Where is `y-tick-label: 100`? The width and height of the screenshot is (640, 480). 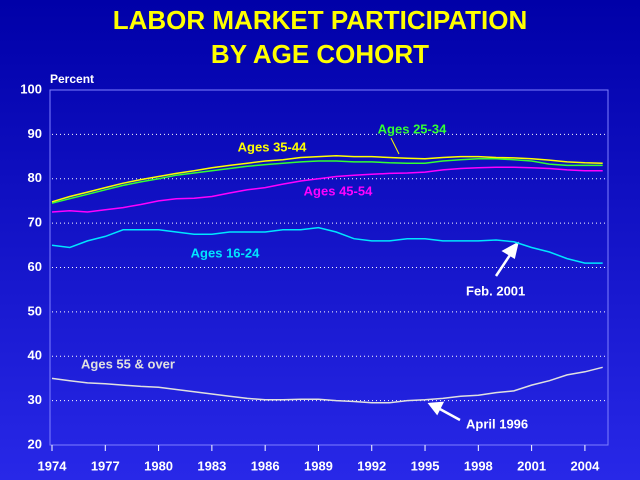
y-tick-label: 100 is located at coordinates (31, 88).